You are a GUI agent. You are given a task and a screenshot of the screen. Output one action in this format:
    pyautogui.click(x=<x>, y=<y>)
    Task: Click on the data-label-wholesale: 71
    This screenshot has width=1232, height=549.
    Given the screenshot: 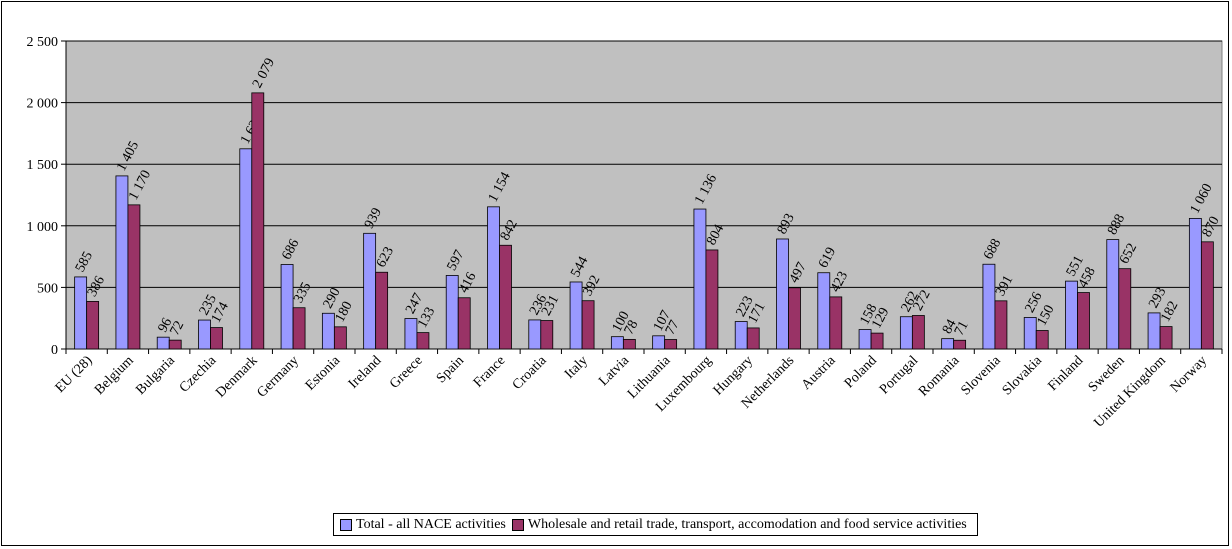 What is the action you would take?
    pyautogui.click(x=962, y=328)
    